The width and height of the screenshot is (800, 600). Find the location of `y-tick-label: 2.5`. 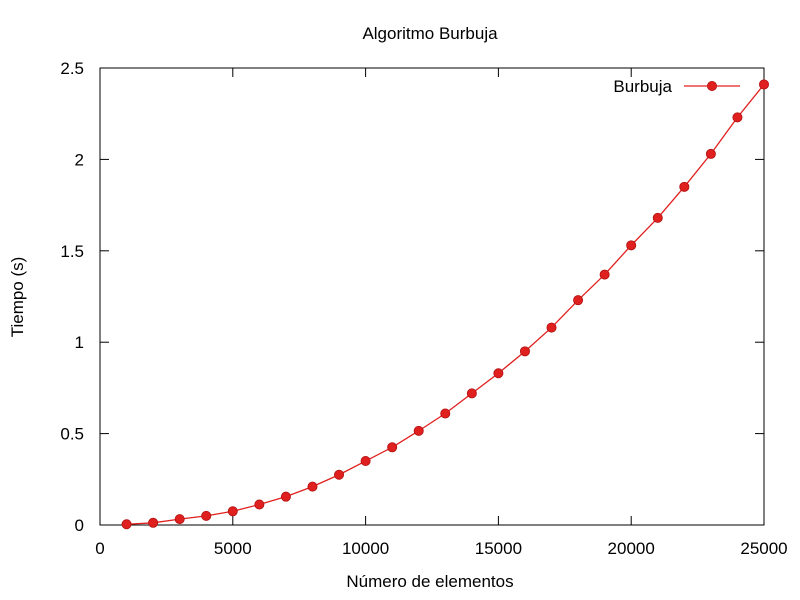

y-tick-label: 2.5 is located at coordinates (72, 68).